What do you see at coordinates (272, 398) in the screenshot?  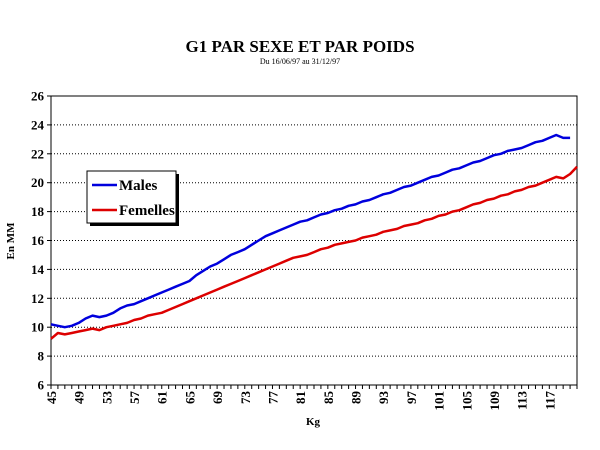 I see `x-tick-label-77: 77` at bounding box center [272, 398].